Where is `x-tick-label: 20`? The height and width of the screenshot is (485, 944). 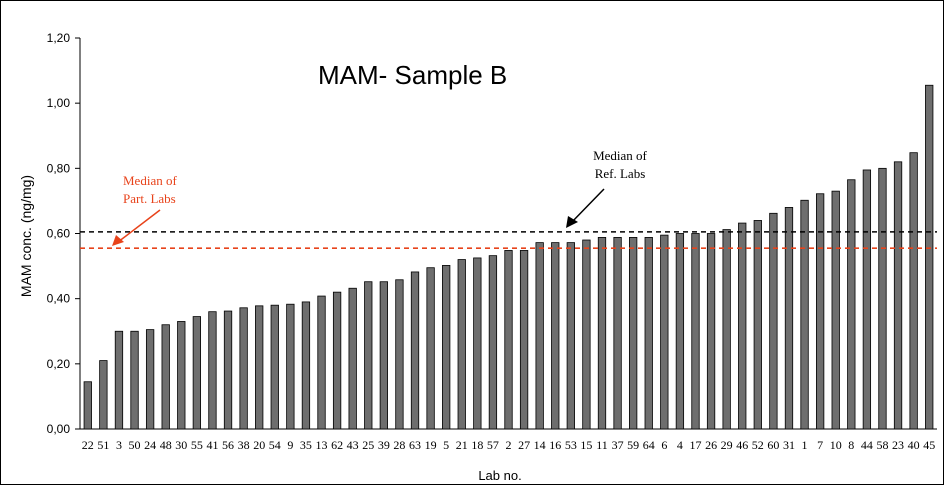 x-tick-label: 20 is located at coordinates (259, 445).